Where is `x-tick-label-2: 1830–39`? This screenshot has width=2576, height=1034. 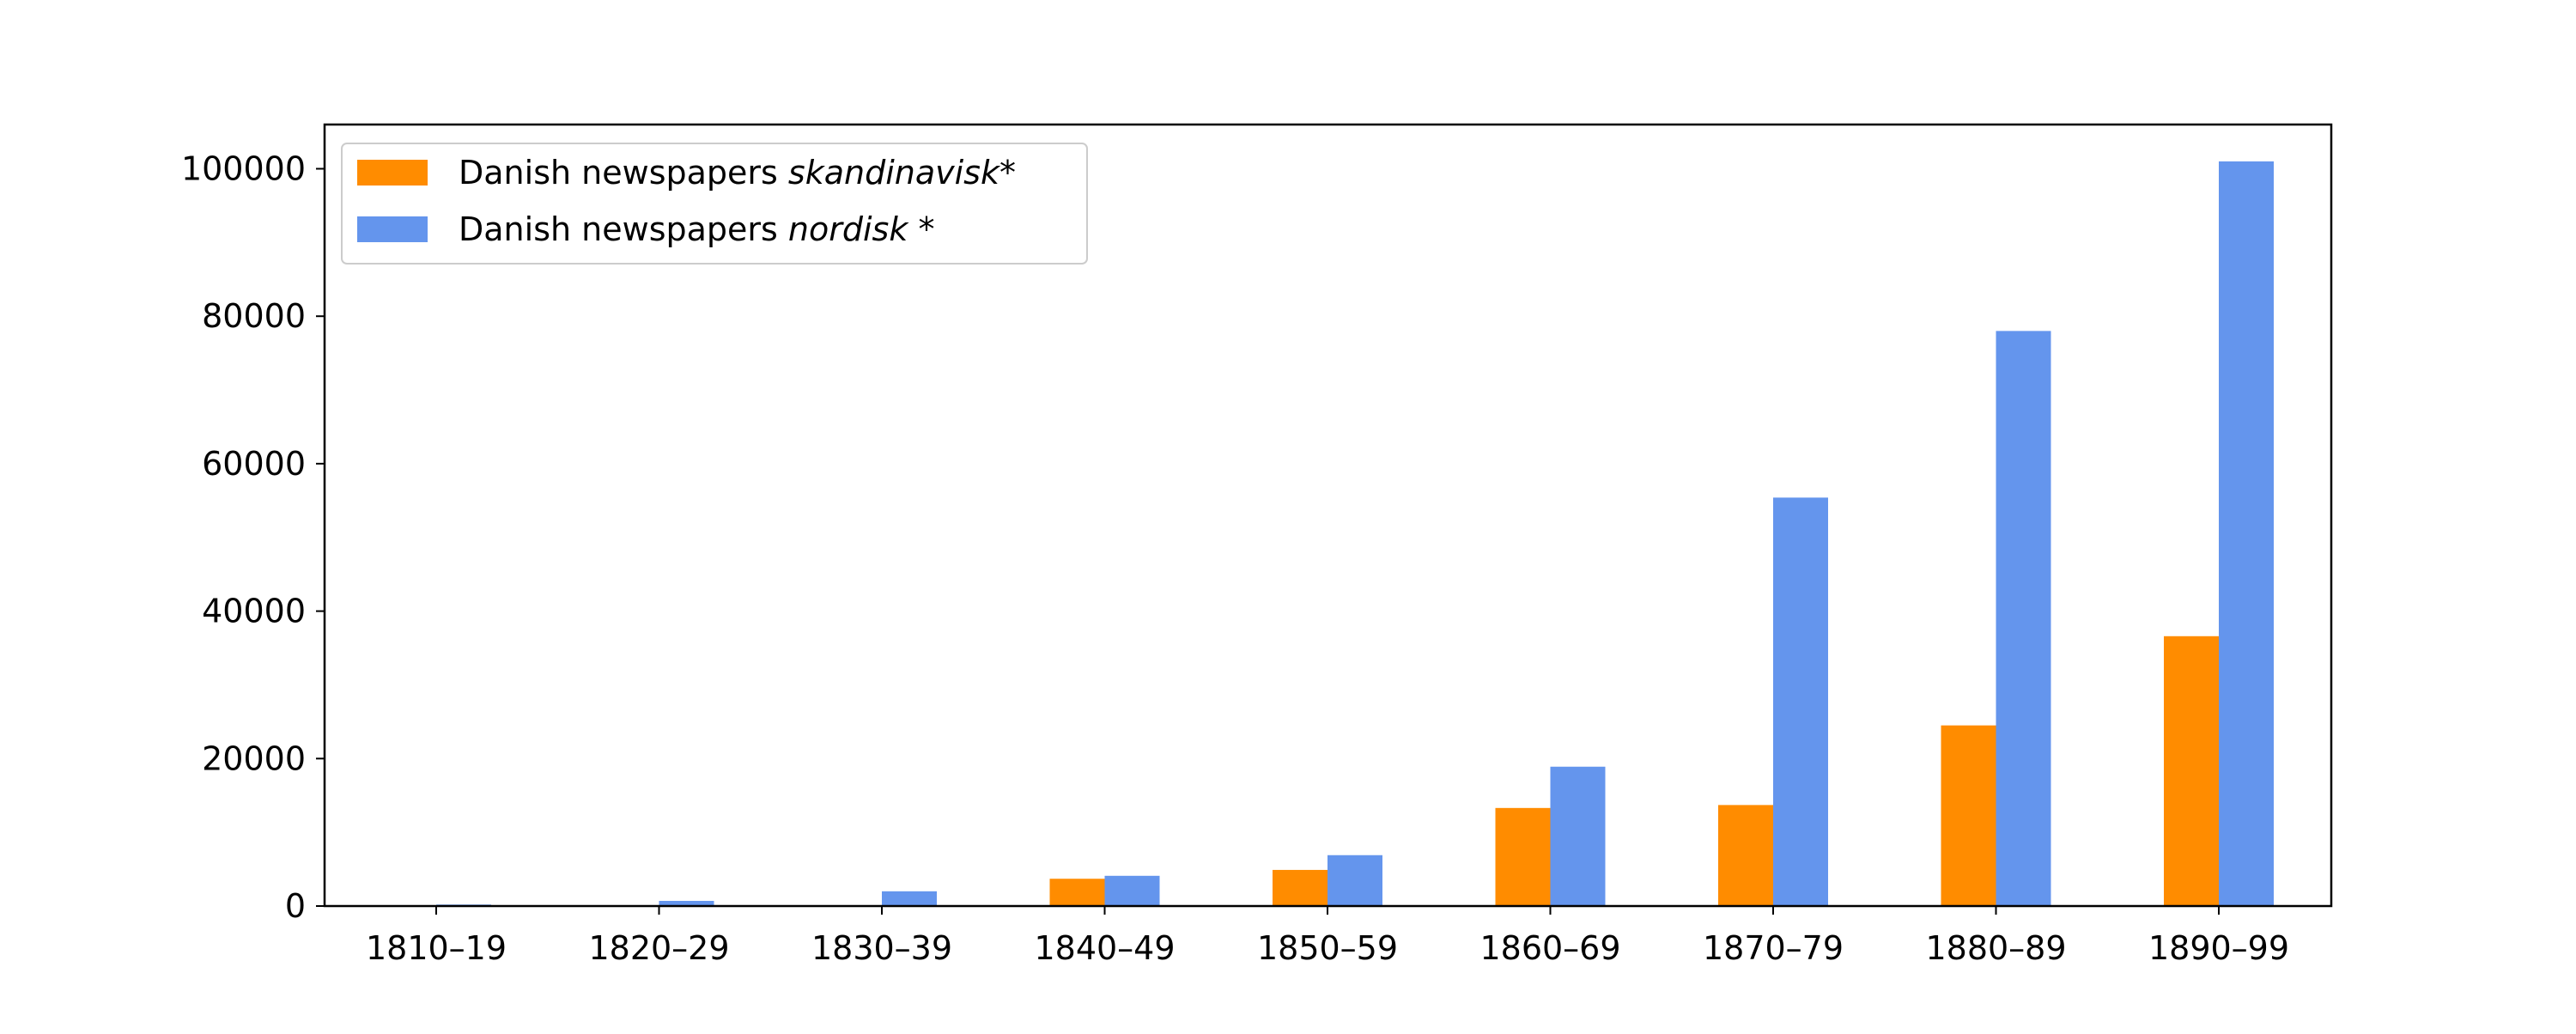
x-tick-label-2: 1830–39 is located at coordinates (881, 948).